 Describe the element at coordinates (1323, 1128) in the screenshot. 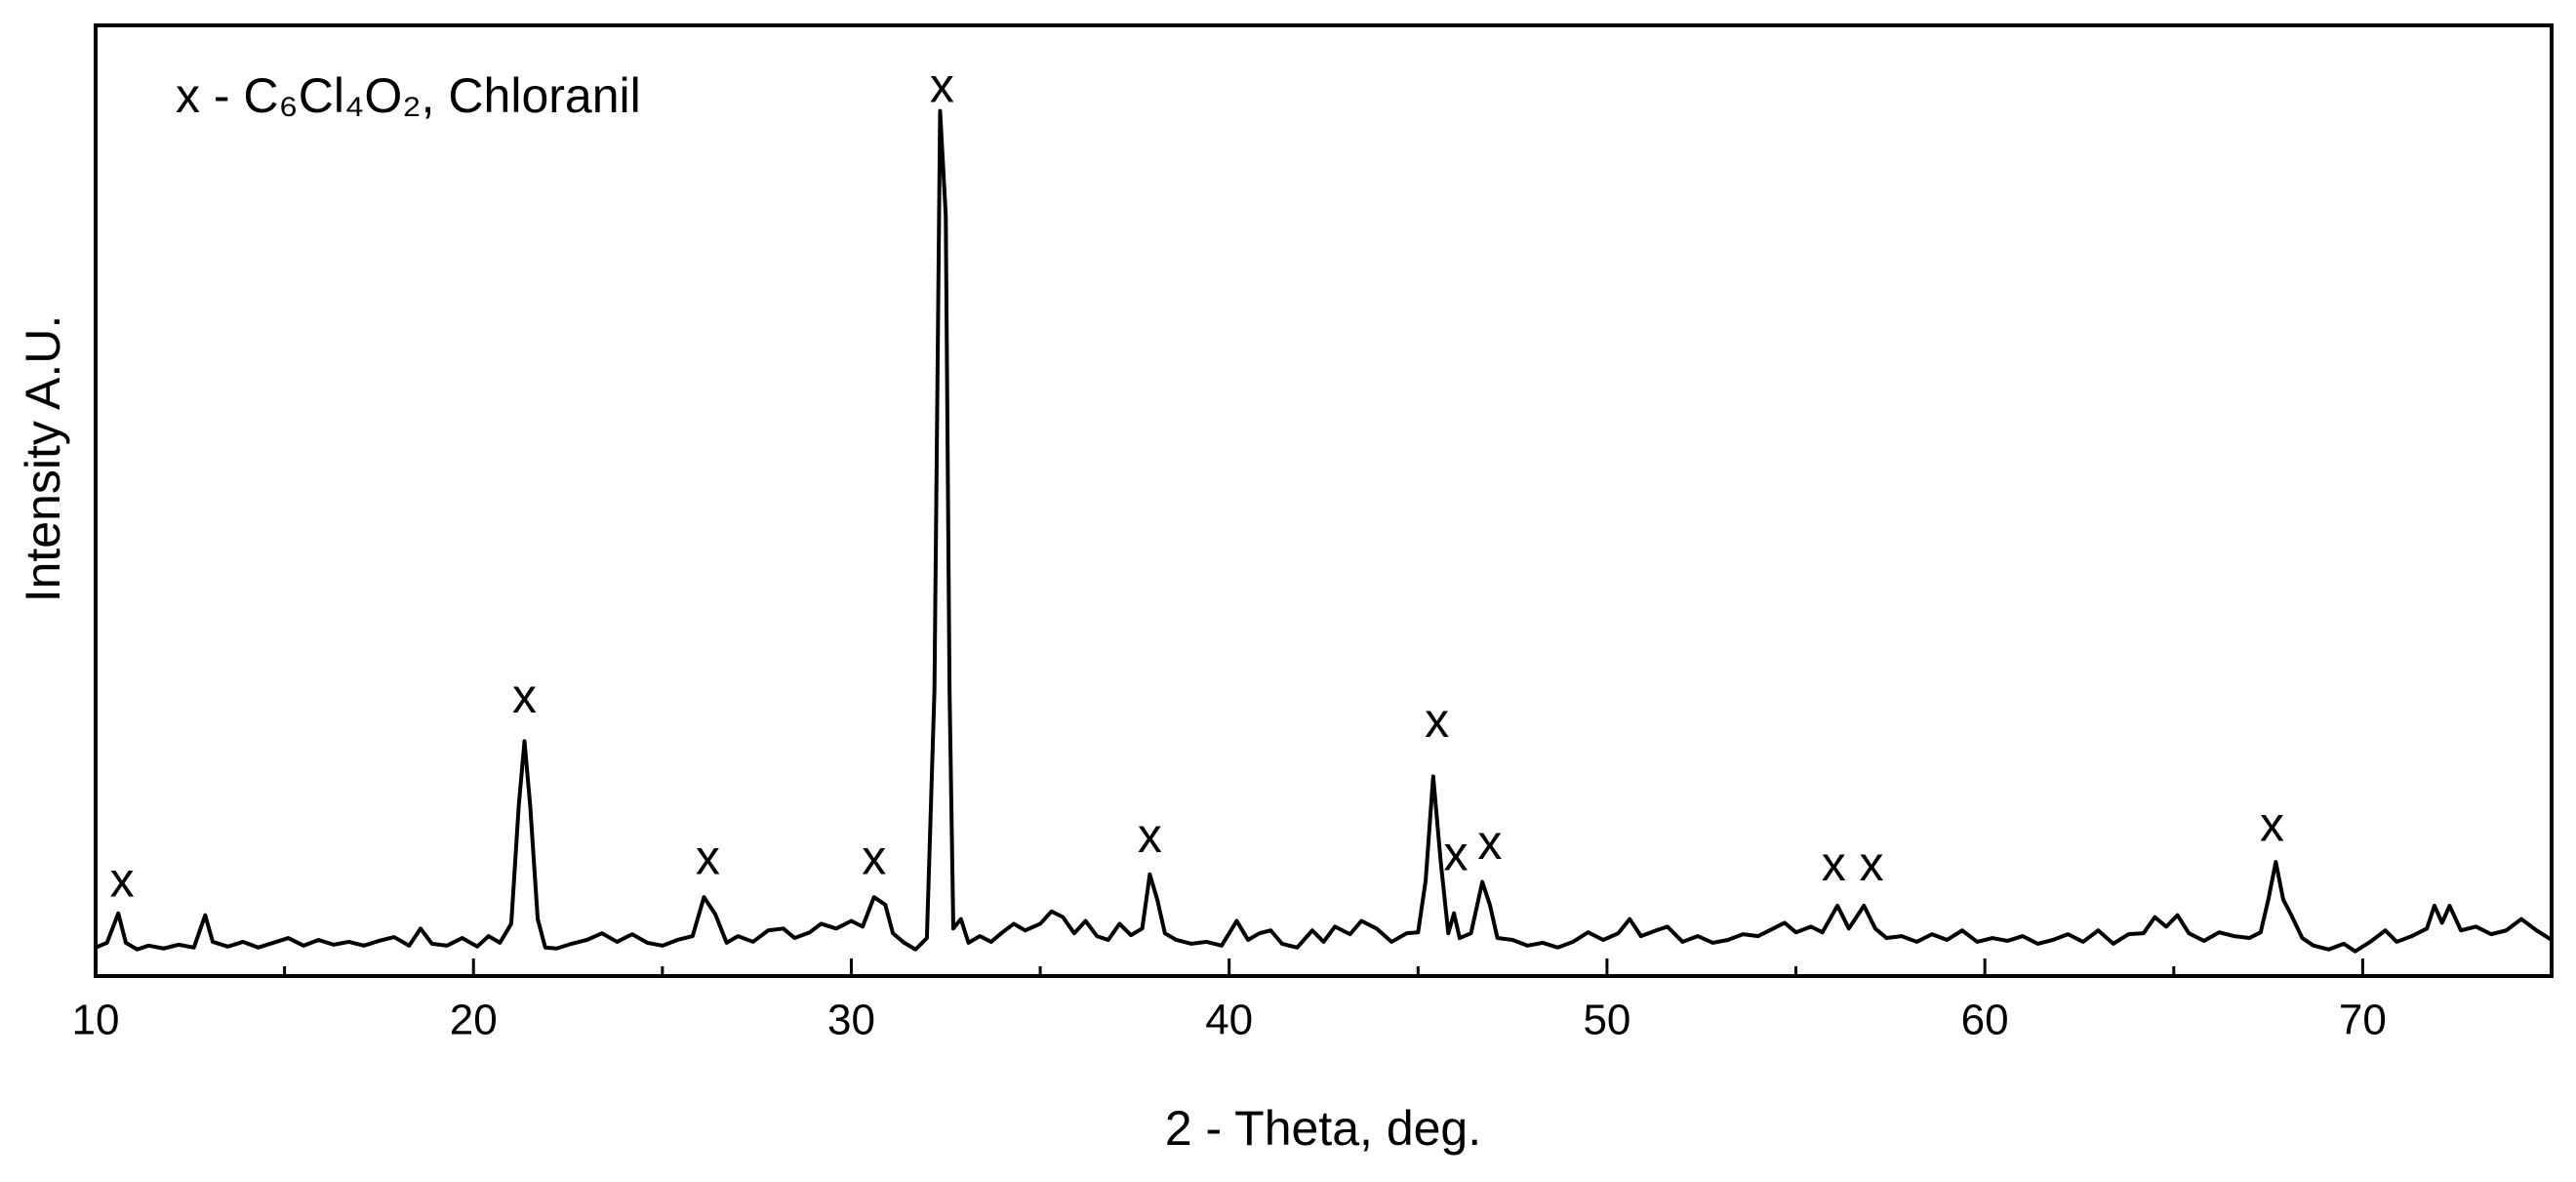

I see `x-axis-label: 2 - Theta, deg.` at that location.